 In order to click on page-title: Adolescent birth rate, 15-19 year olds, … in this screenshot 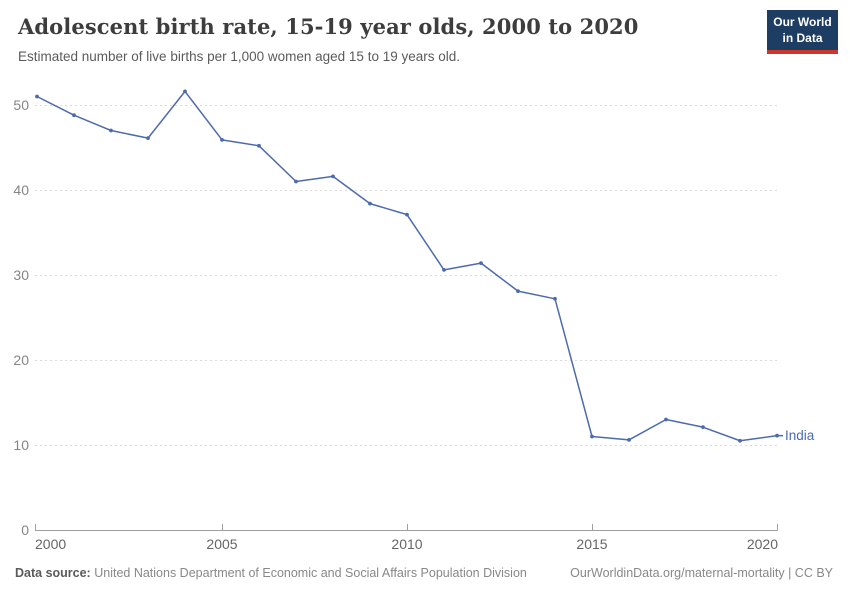, I will do `click(328, 26)`.